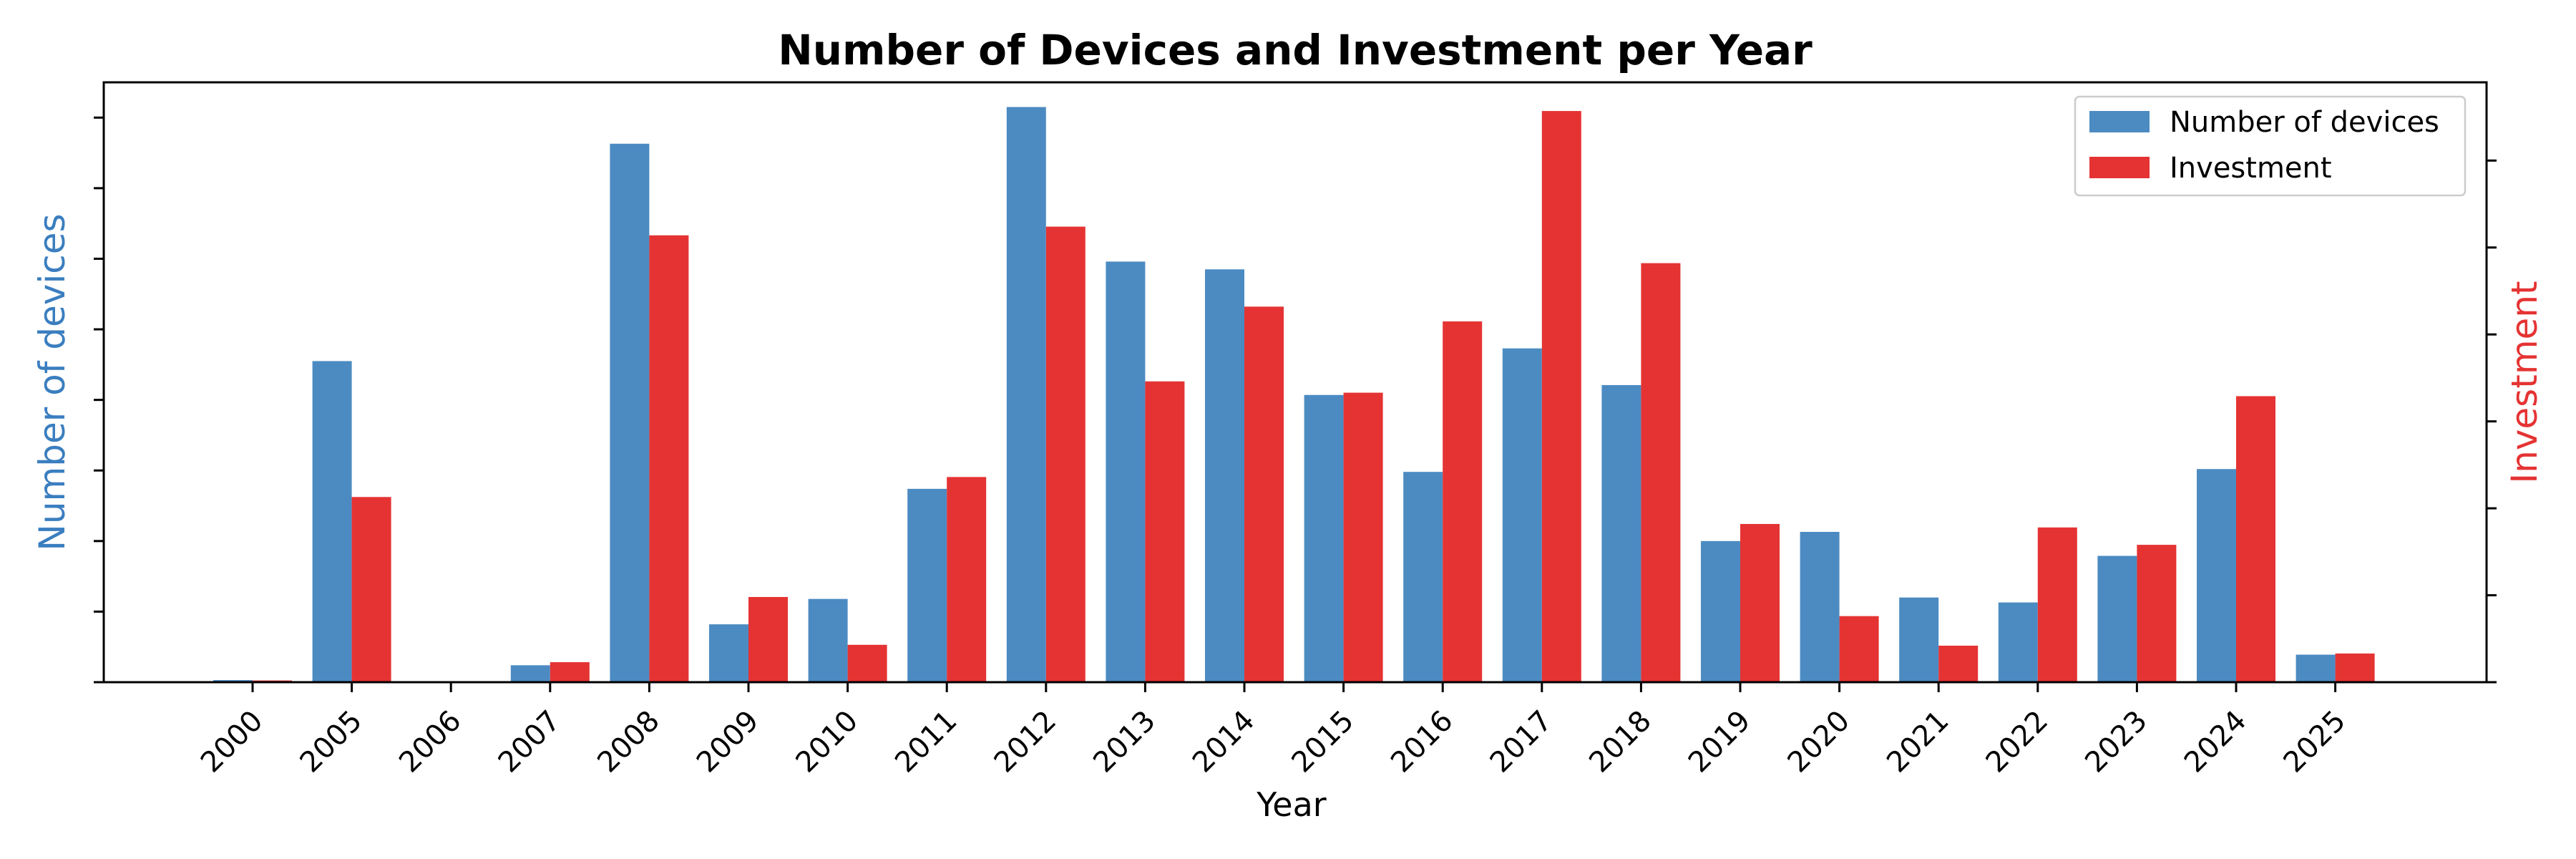  Describe the element at coordinates (1522, 515) in the screenshot. I see `bar-devices-2017` at that location.